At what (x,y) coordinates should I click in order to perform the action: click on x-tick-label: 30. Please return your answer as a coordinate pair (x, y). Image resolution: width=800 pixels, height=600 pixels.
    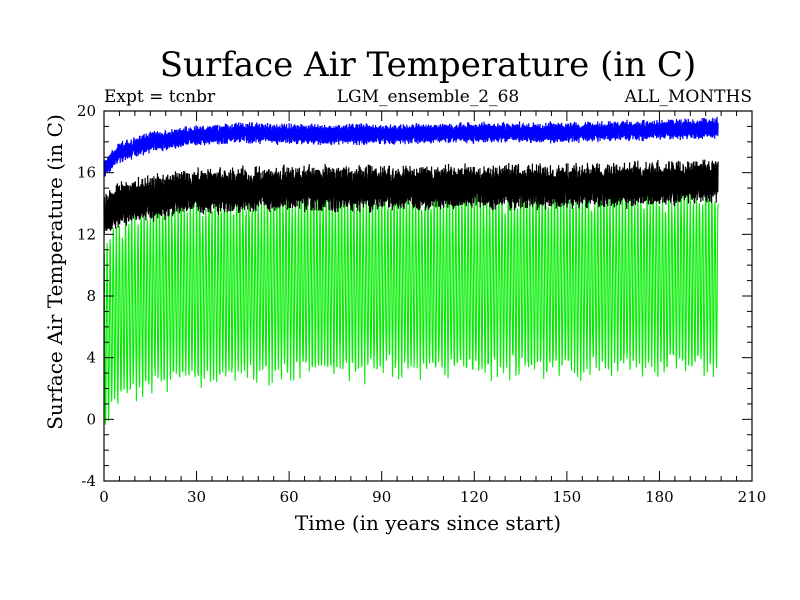
    Looking at the image, I should click on (196, 497).